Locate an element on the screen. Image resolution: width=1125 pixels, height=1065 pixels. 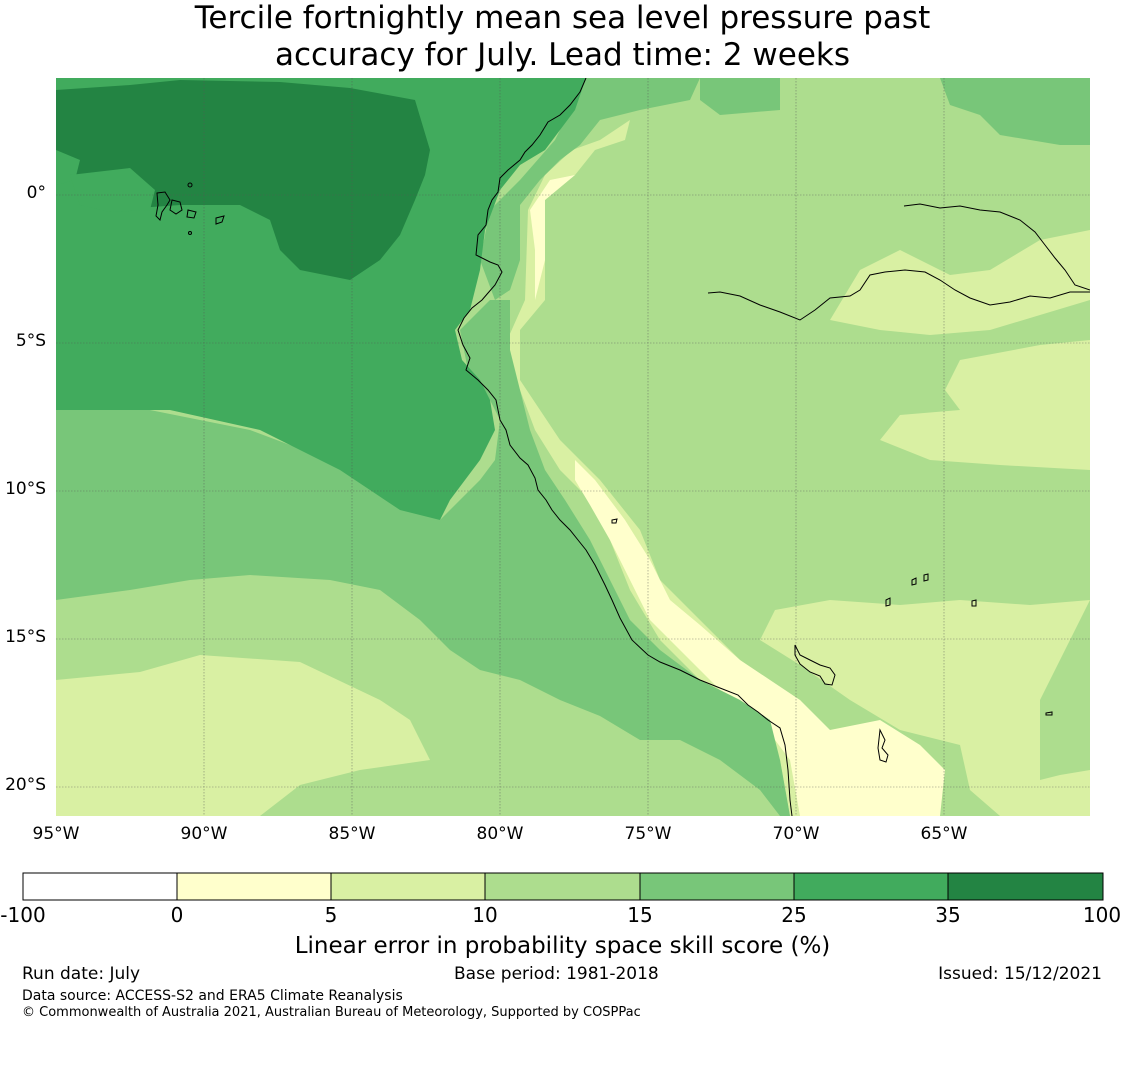
colorbar-tick-1: 0 is located at coordinates (177, 915).